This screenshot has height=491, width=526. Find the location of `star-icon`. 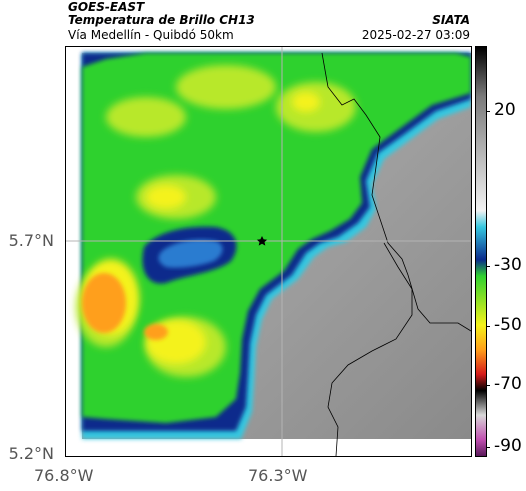

star-icon is located at coordinates (262, 241).